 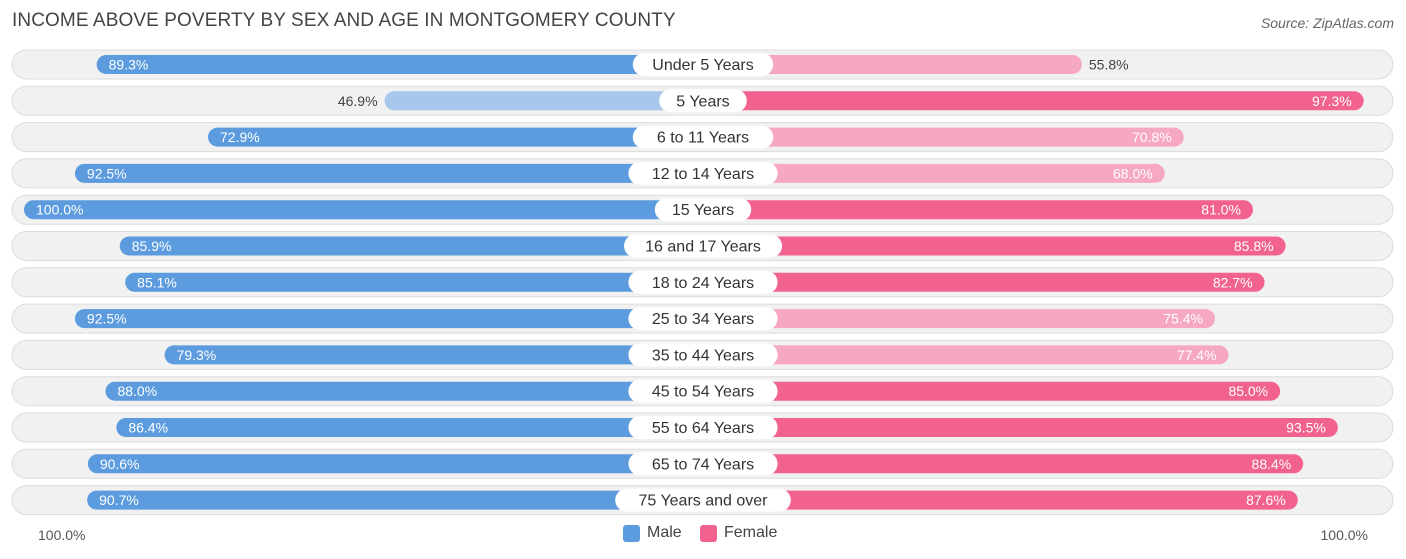 What do you see at coordinates (1233, 282) in the screenshot?
I see `female-value-label: 82.7%` at bounding box center [1233, 282].